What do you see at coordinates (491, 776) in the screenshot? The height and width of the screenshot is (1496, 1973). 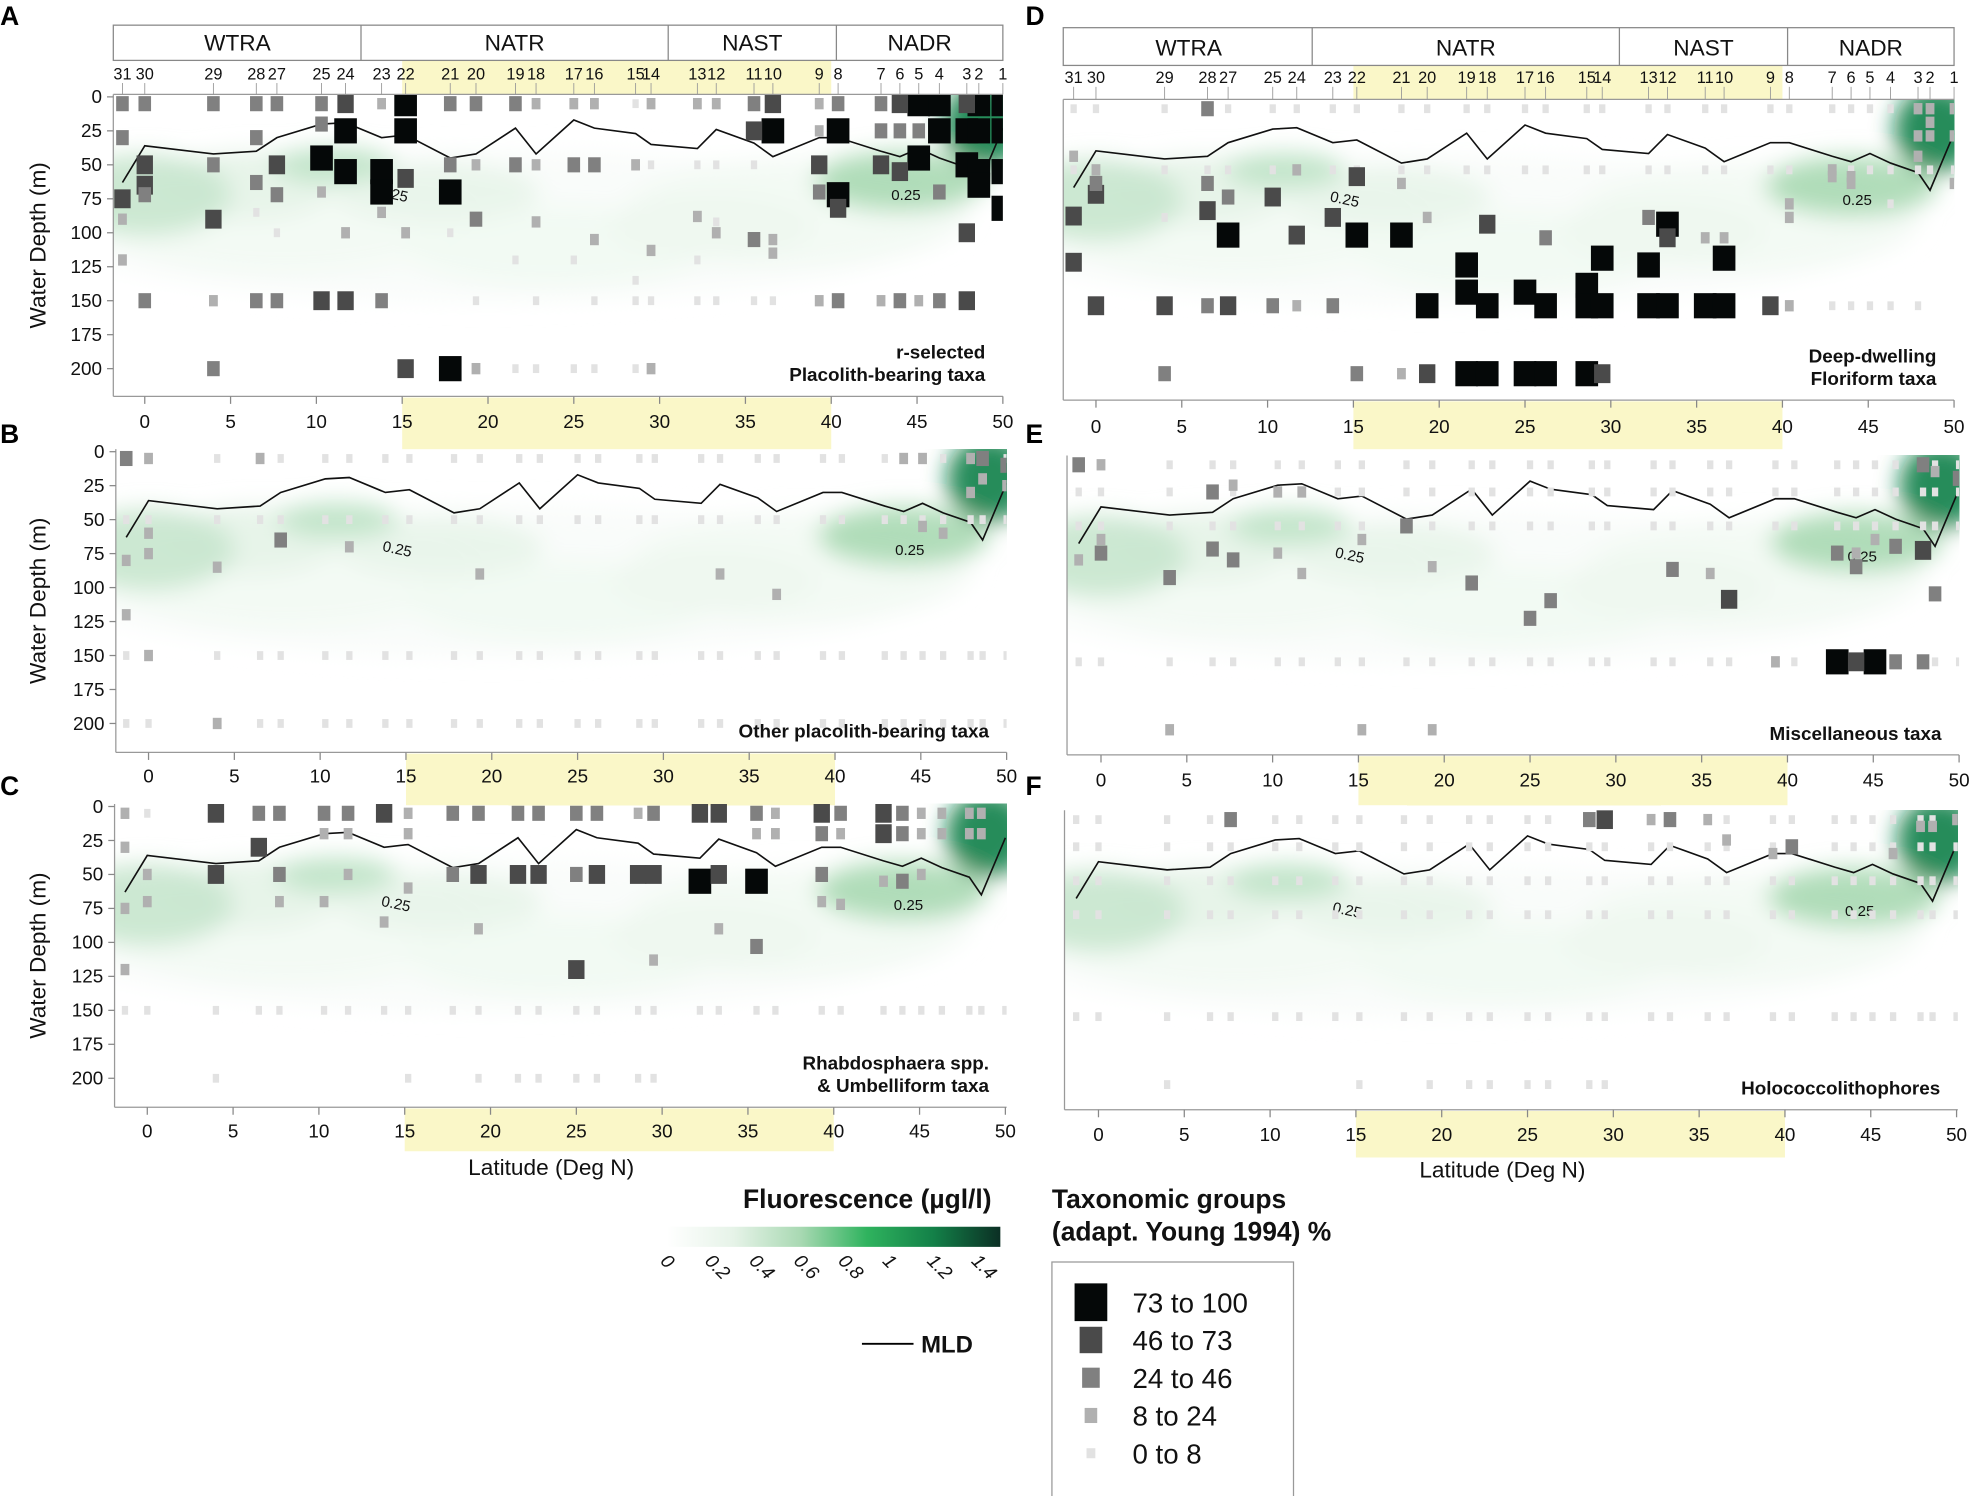 I see `x-tick-label: 20` at bounding box center [491, 776].